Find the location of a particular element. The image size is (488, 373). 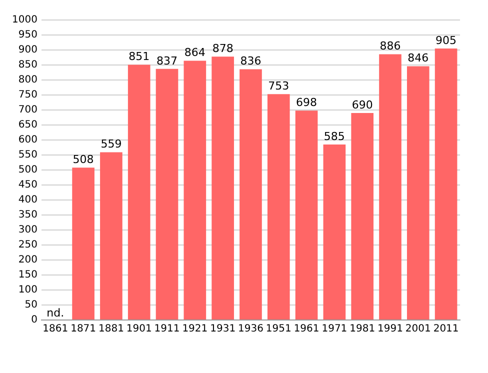

y-tick-label: 200 is located at coordinates (28, 260).